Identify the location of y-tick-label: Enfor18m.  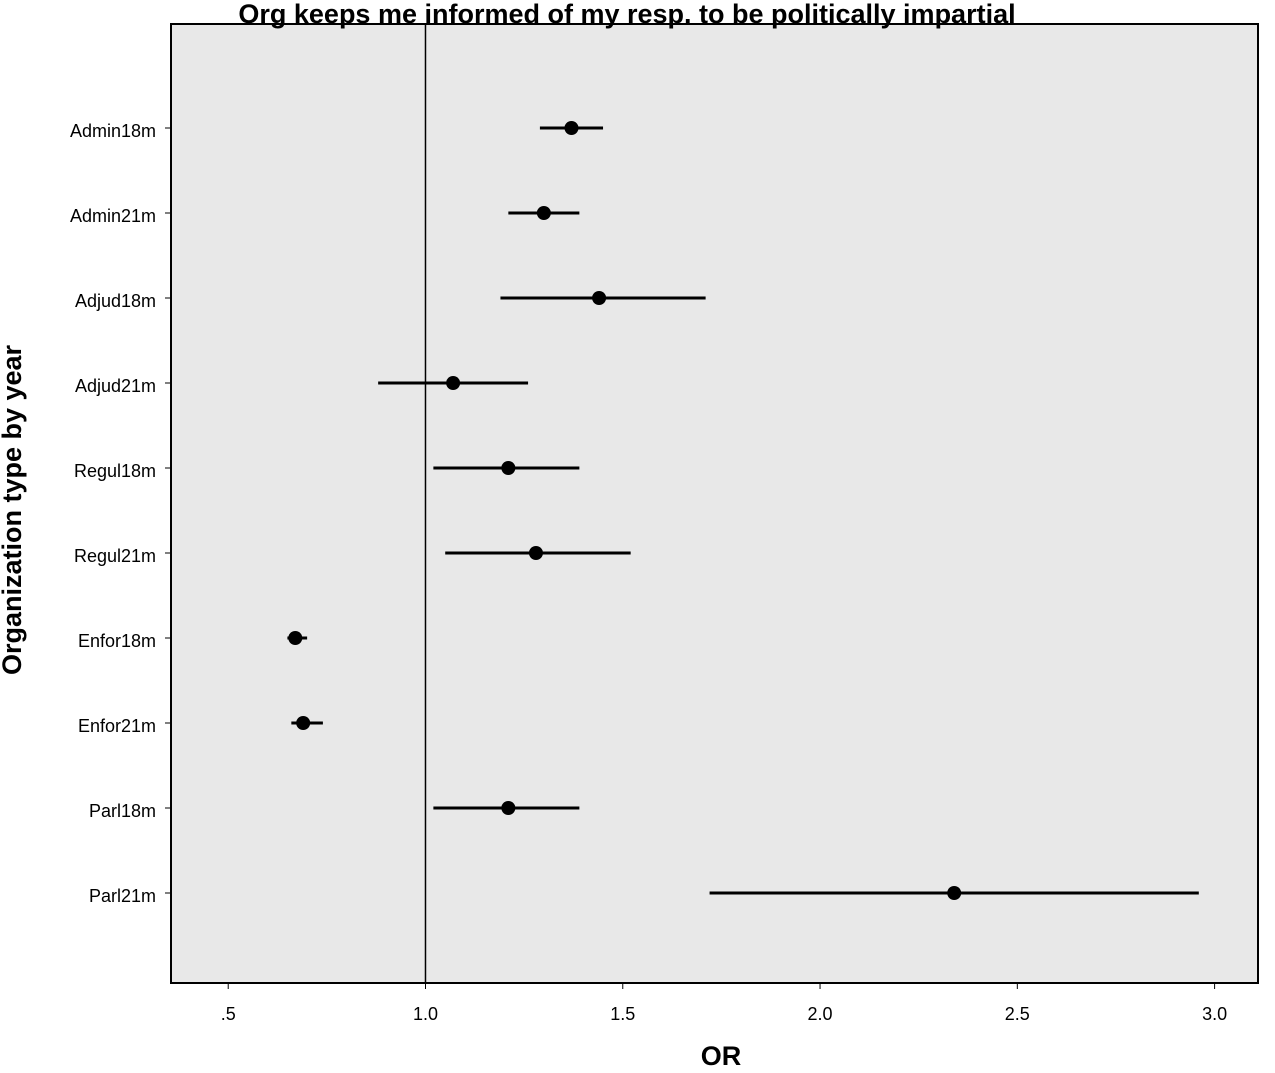
(117, 641).